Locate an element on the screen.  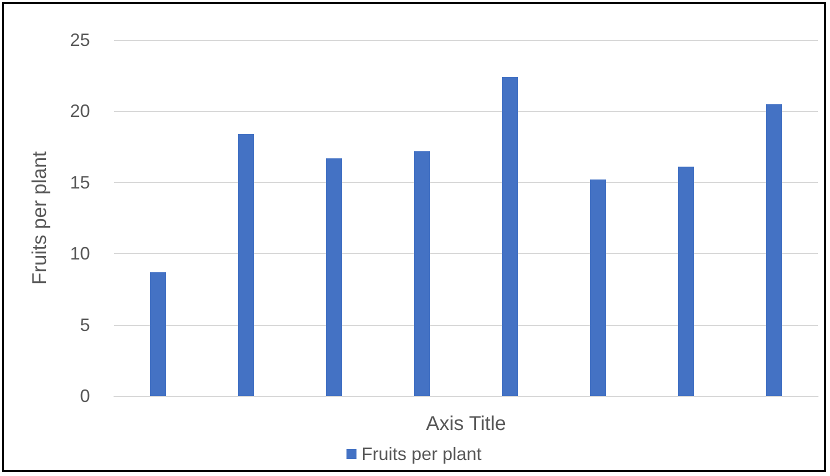
y-tick-label: 0 is located at coordinates (85, 396).